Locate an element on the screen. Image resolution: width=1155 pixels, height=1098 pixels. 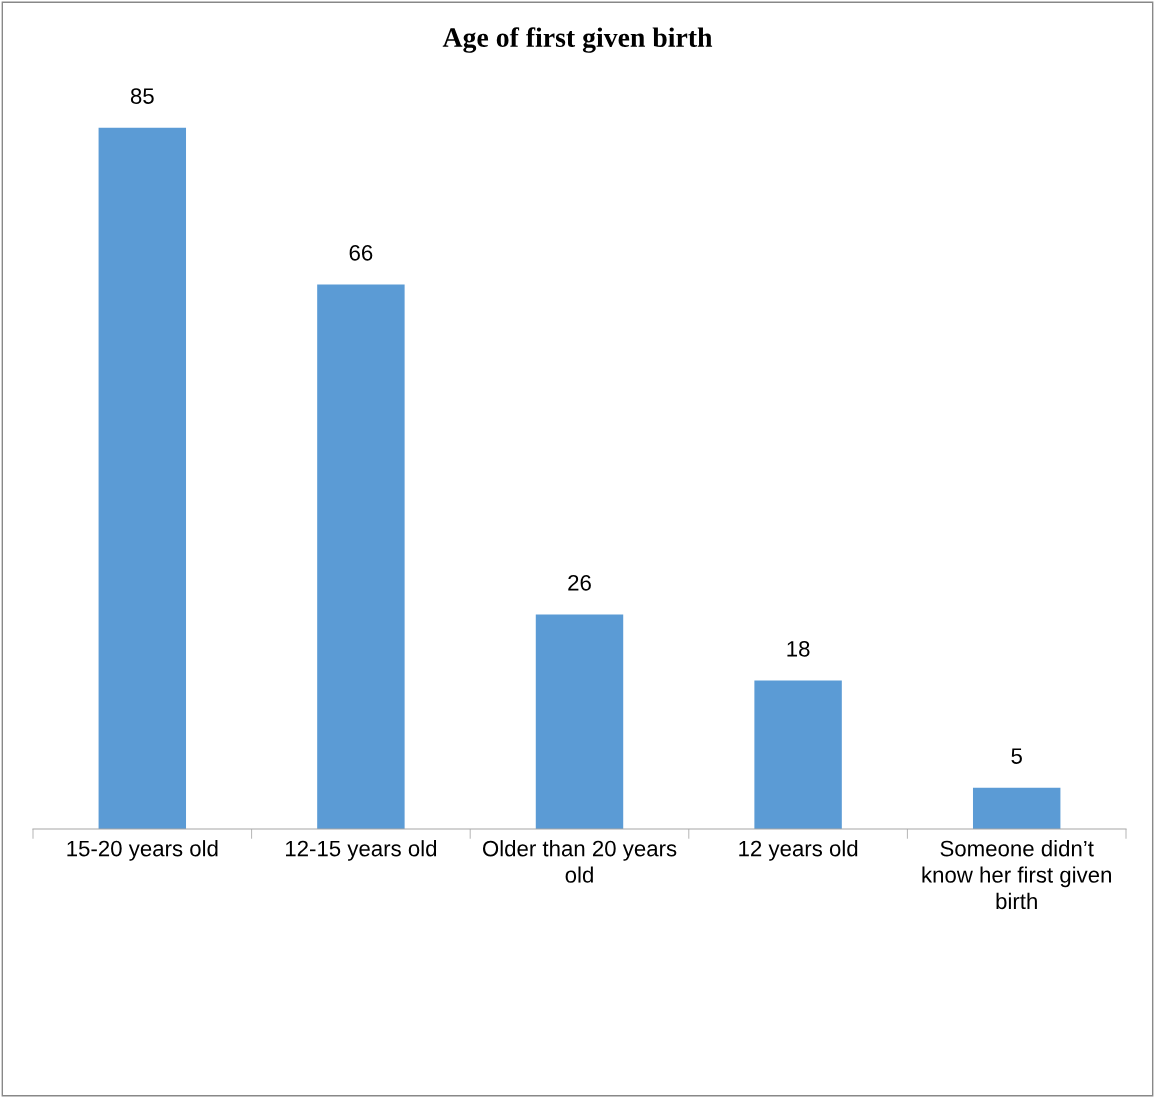
data-label: 5 is located at coordinates (1016, 756).